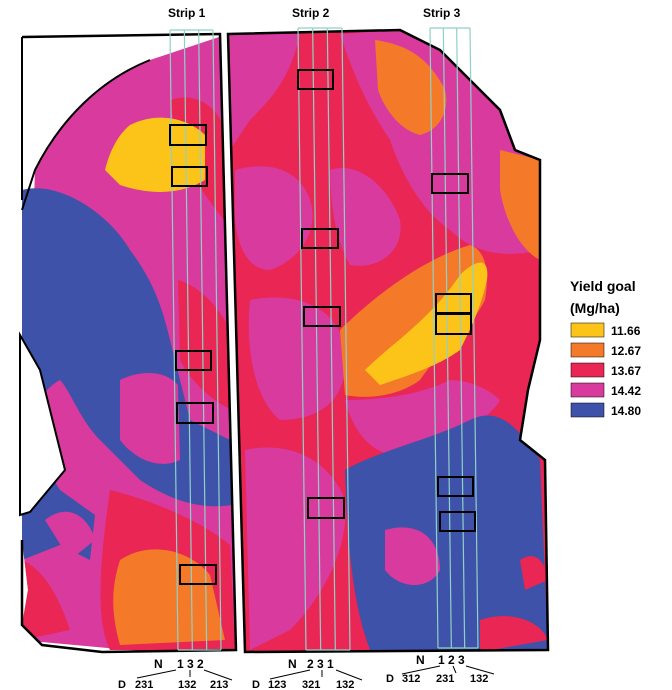 The image size is (672, 690). What do you see at coordinates (256, 684) in the screenshot?
I see `strip-2-d-label: D` at bounding box center [256, 684].